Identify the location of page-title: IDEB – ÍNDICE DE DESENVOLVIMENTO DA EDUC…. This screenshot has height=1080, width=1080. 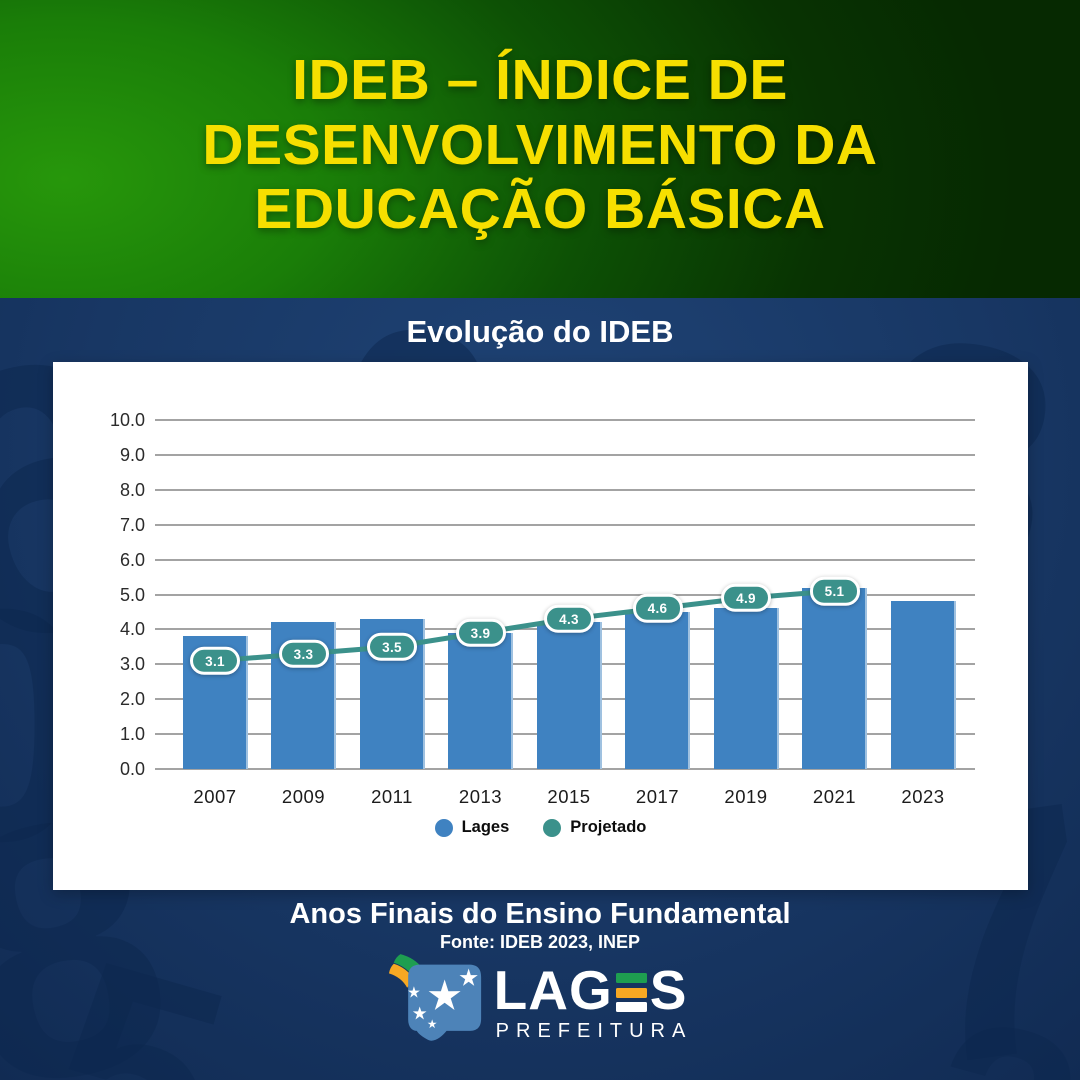
(539, 145).